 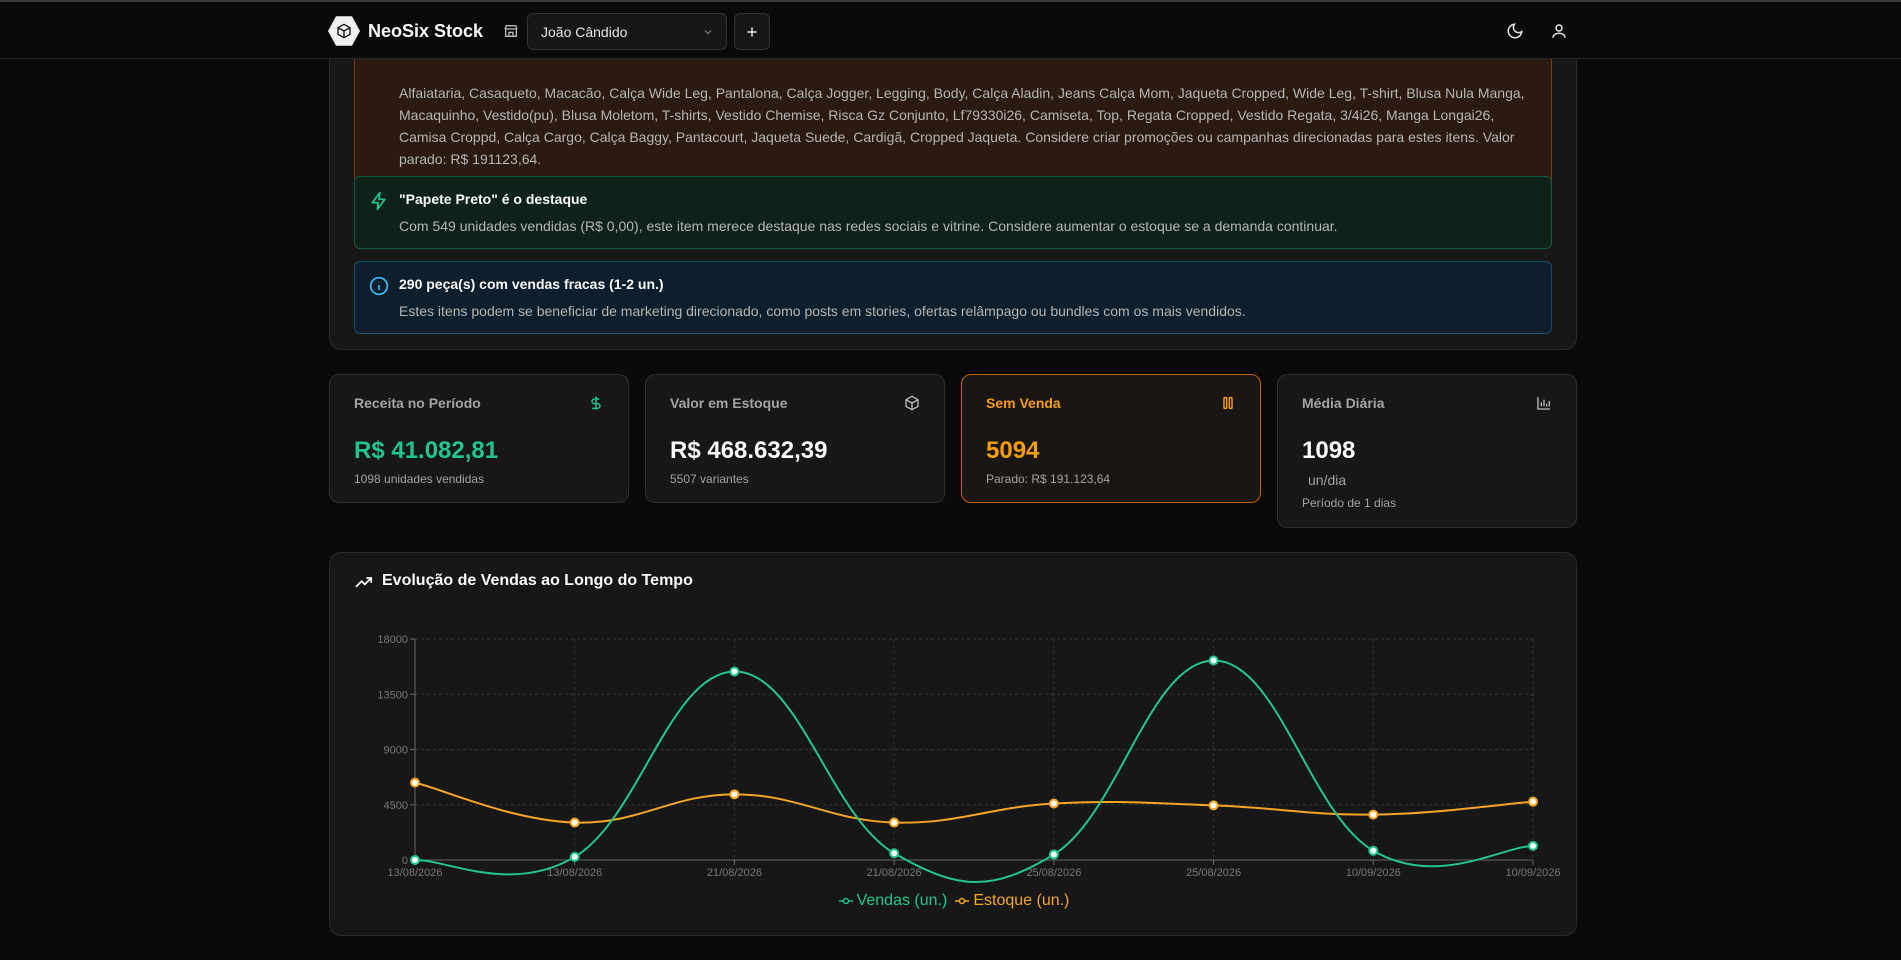 What do you see at coordinates (392, 695) in the screenshot?
I see `y-tick-label: 13500` at bounding box center [392, 695].